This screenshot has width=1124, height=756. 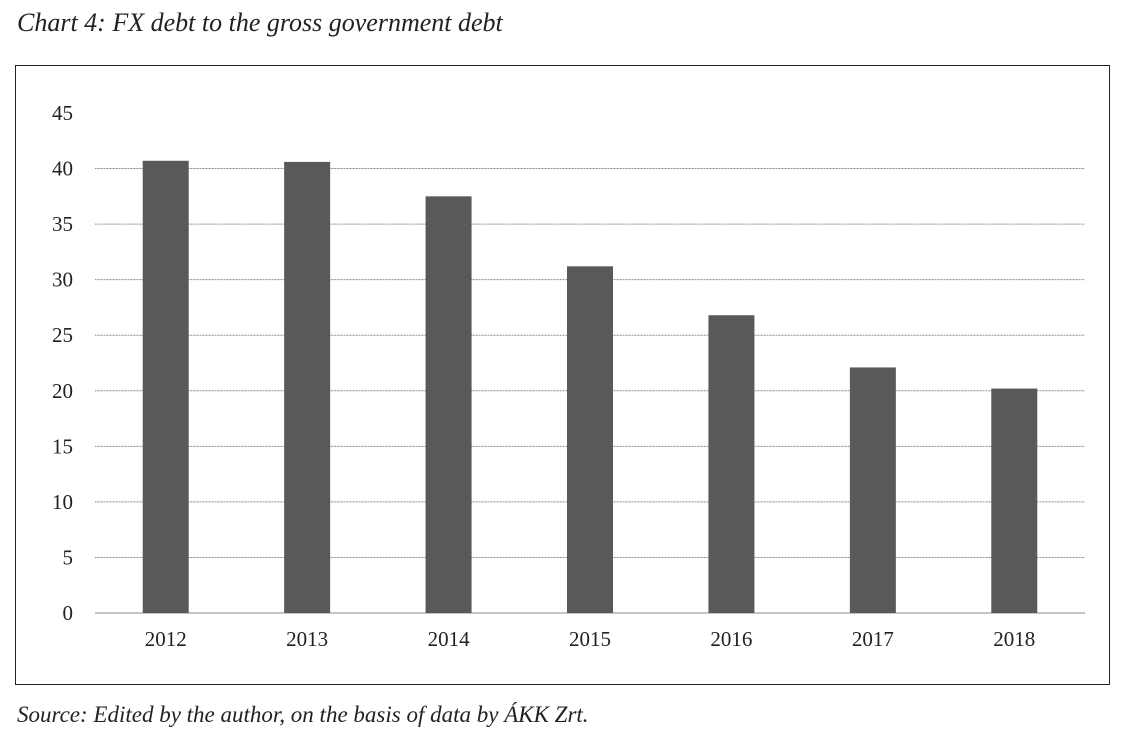 I want to click on x-tick-label: 2018, so click(x=1014, y=639).